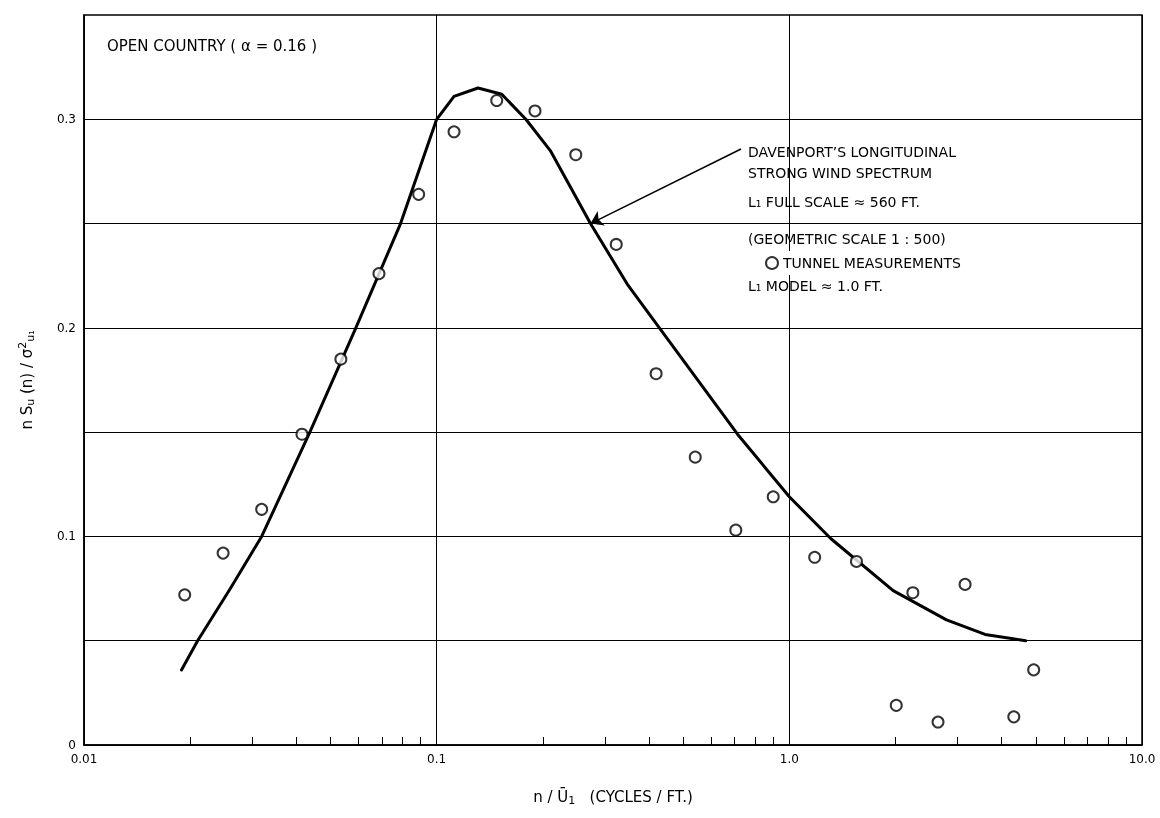  I want to click on y-tick-label: 0, so click(72, 745).